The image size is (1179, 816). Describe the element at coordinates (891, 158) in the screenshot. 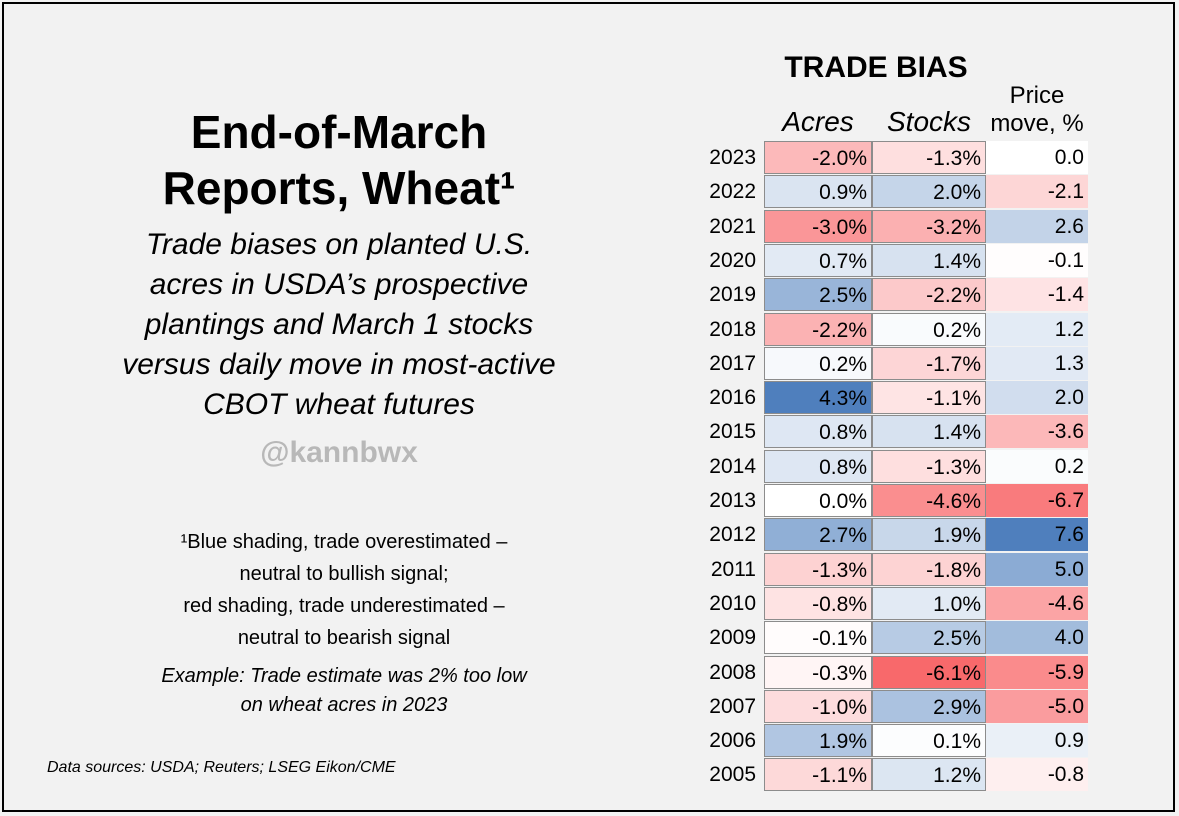

I see `table-row: 2023 -2.0% -1.3% 0.0` at that location.